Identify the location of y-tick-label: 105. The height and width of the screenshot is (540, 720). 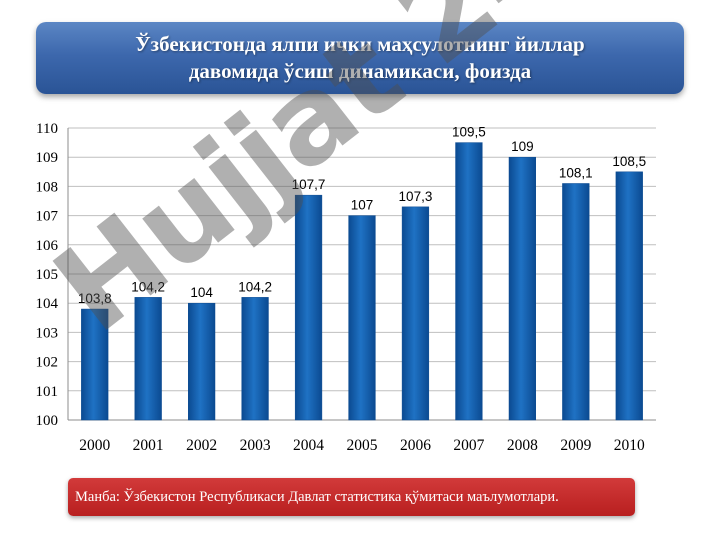
(47, 275).